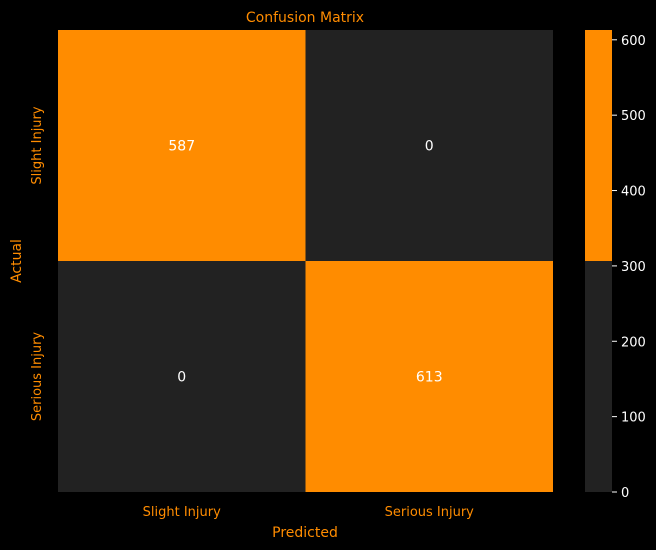  What do you see at coordinates (615, 265) in the screenshot?
I see `colorbar: 0 100 200 300 400 500 600` at bounding box center [615, 265].